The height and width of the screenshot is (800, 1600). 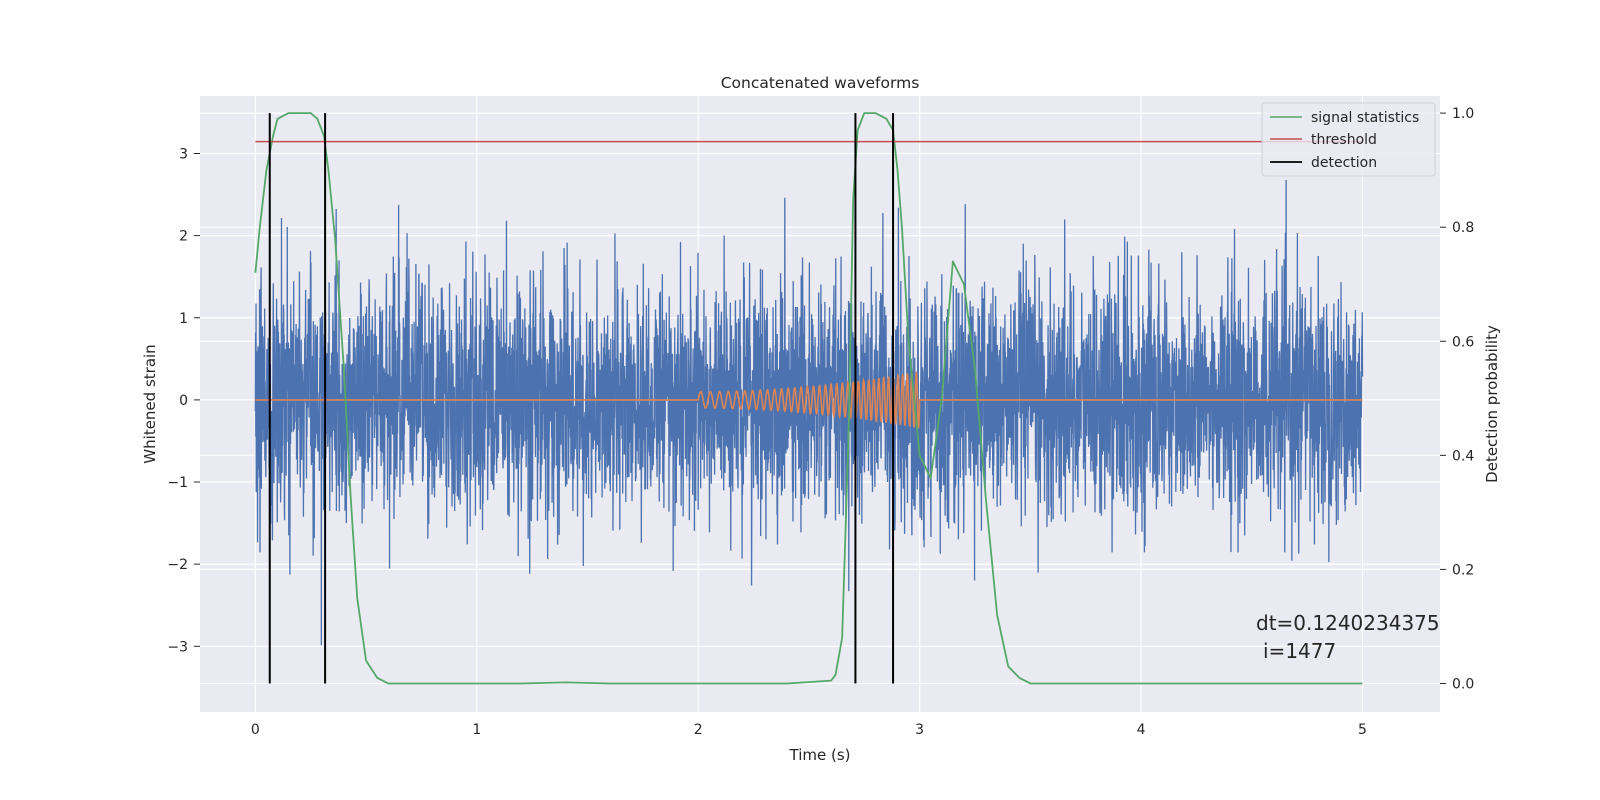 What do you see at coordinates (177, 483) in the screenshot?
I see `y-tick-label: −1` at bounding box center [177, 483].